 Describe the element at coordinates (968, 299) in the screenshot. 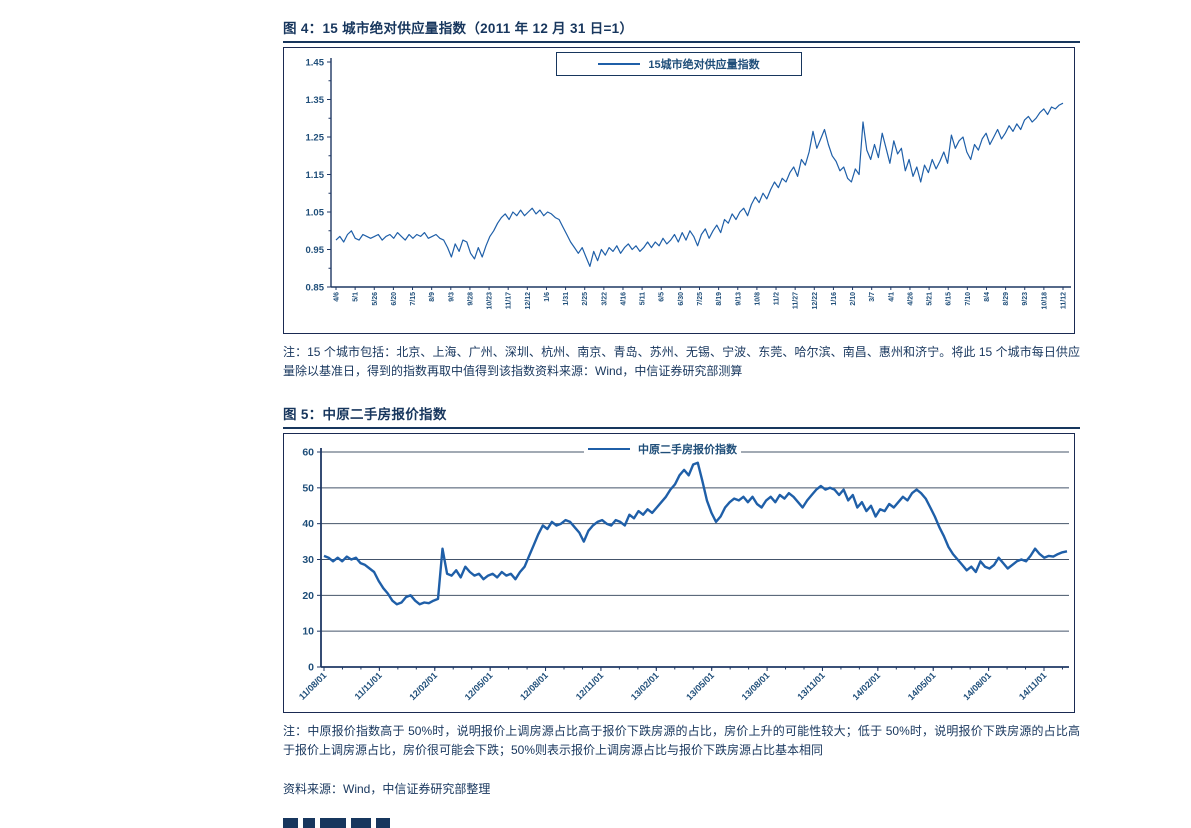

I see `x-tick-label: 7/10` at that location.